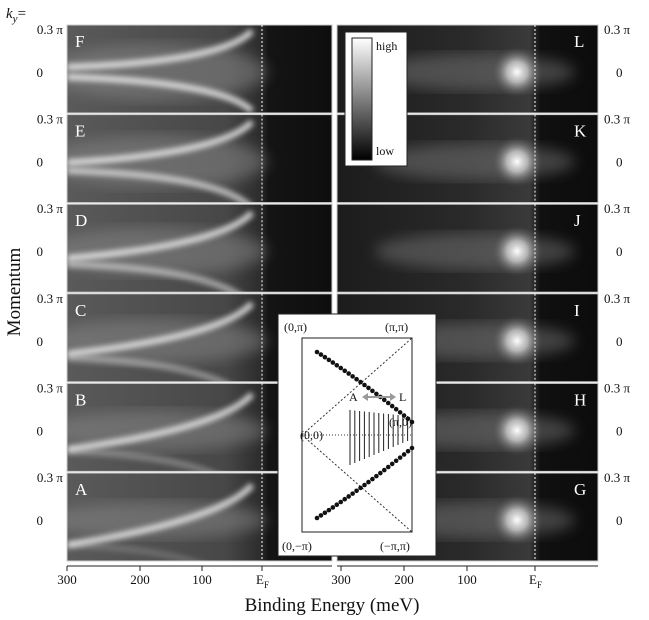 This screenshot has width=649, height=620. I want to click on ef-main: E, so click(260, 579).